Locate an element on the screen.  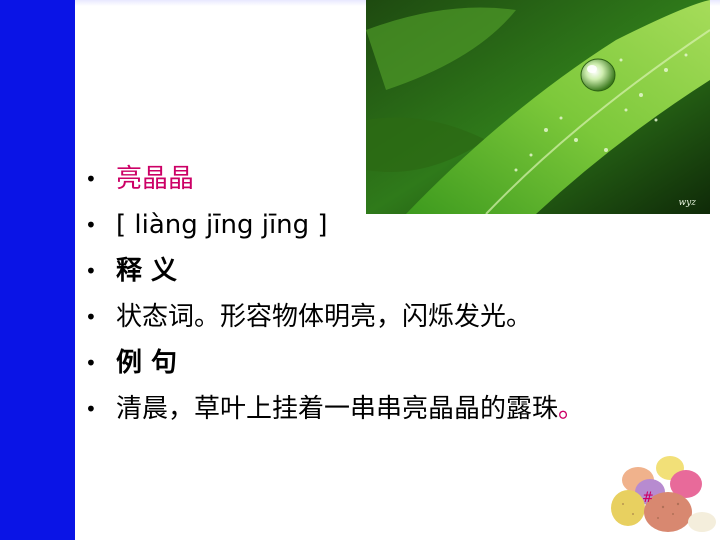
list-item: • 释 义 is located at coordinates (362, 271).